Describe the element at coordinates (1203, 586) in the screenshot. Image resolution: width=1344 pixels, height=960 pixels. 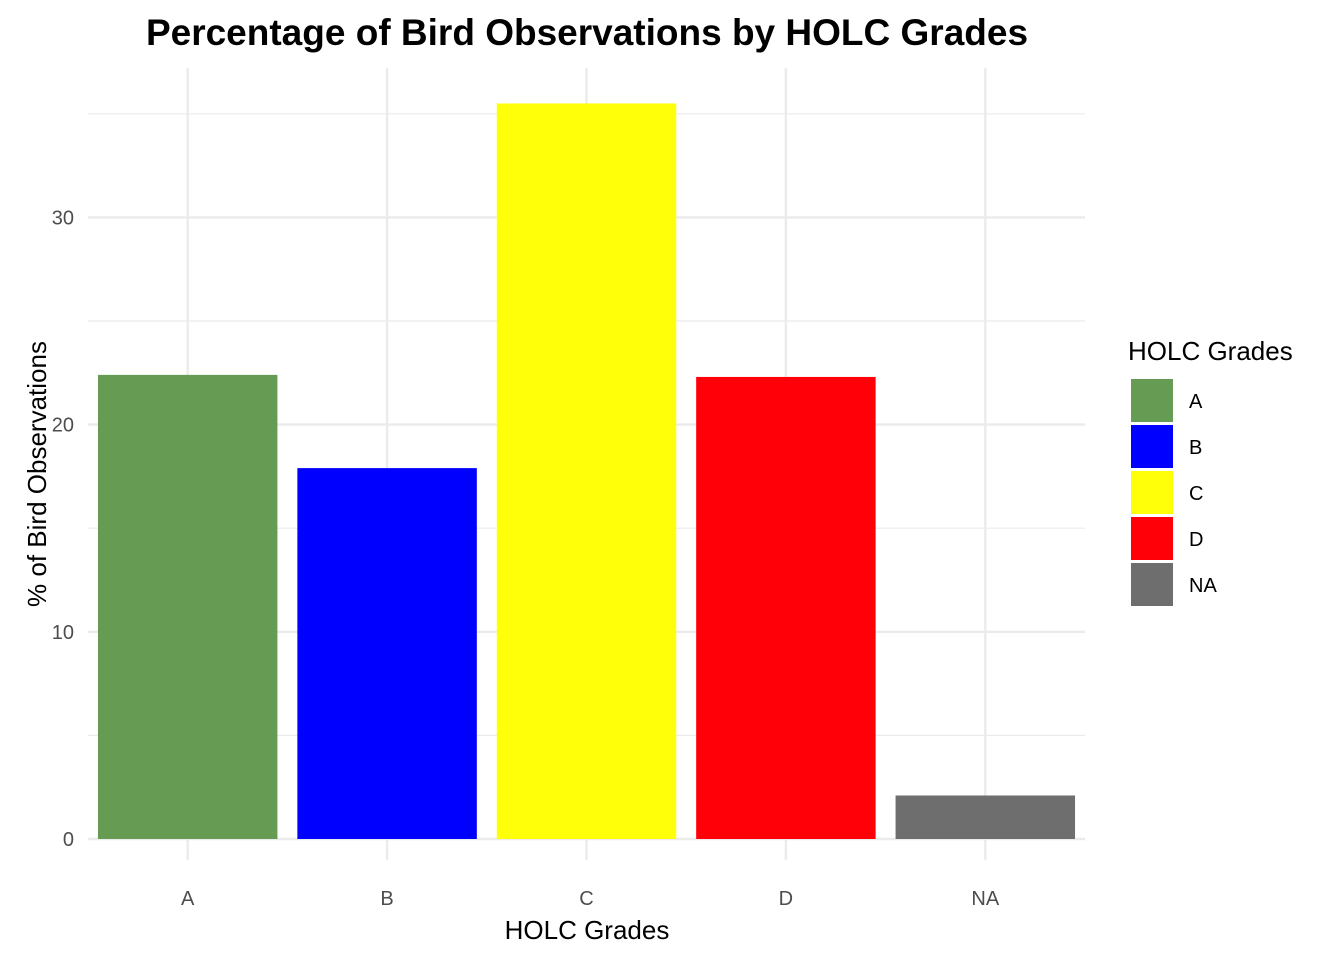
I see `legend-label: NA` at that location.